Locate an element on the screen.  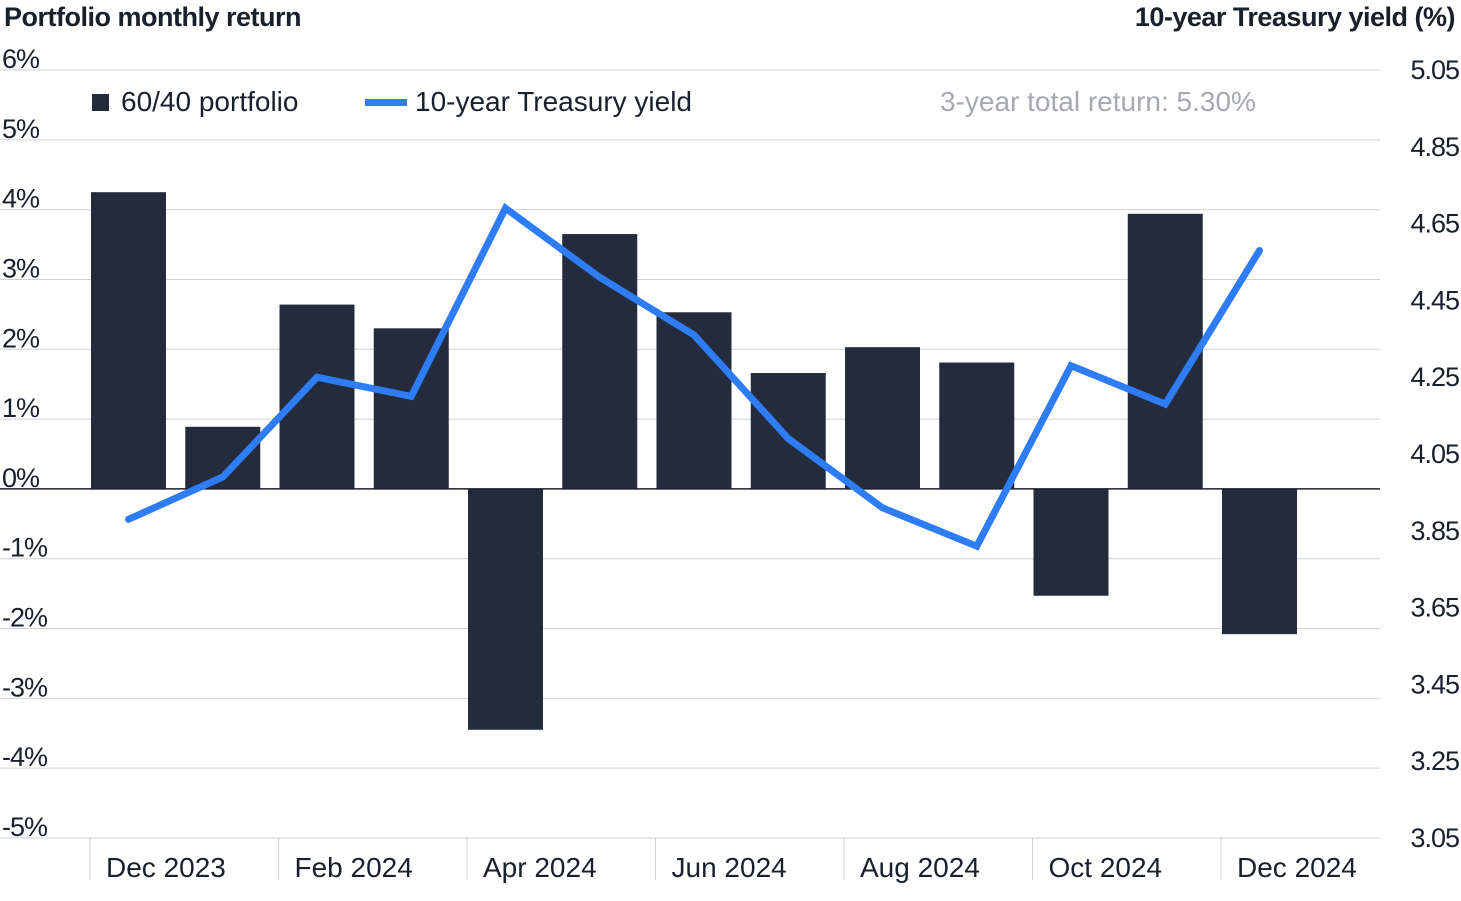
right-tick-label: 4.85 is located at coordinates (1434, 147).